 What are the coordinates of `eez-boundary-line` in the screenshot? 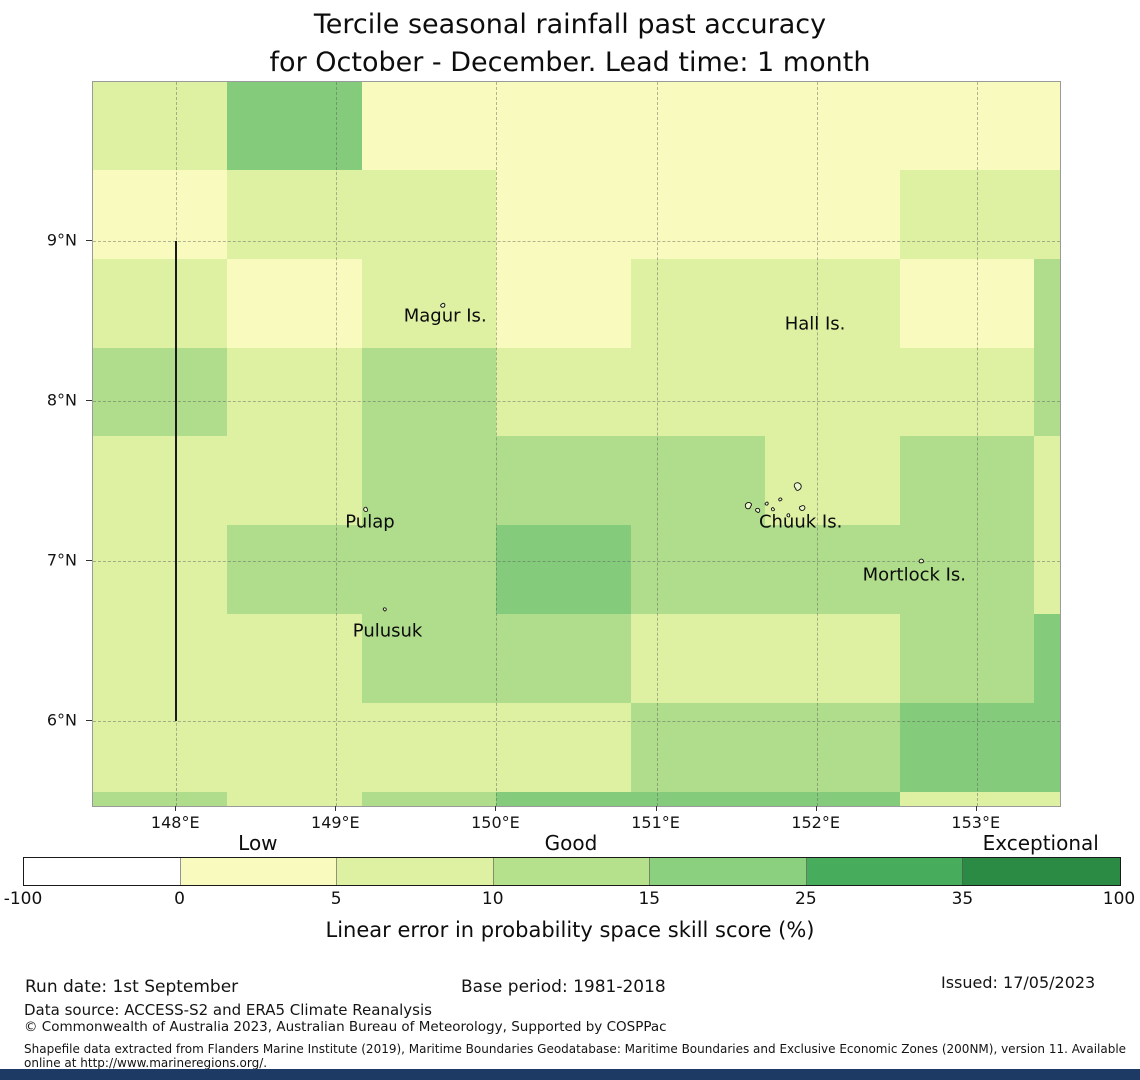 It's located at (176, 481).